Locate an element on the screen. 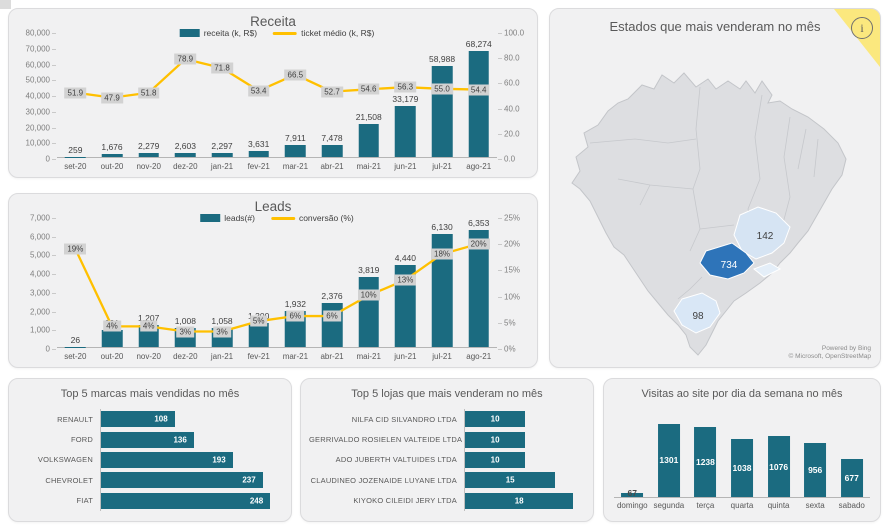 This screenshot has width=888, height=529. bar-slot-ago-21: 68,274 is located at coordinates (478, 95).